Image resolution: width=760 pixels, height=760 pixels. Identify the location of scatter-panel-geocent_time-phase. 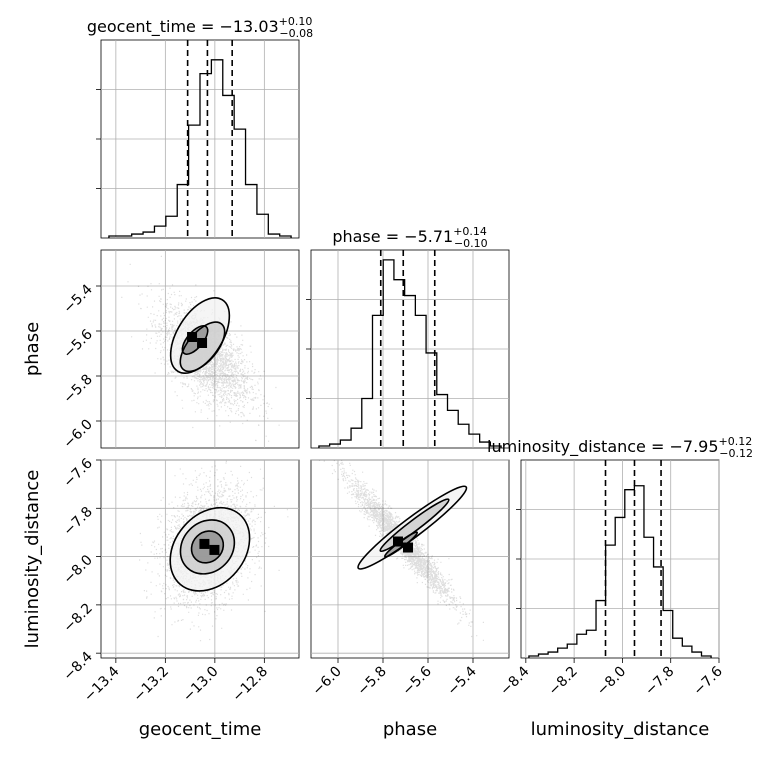
(200, 349).